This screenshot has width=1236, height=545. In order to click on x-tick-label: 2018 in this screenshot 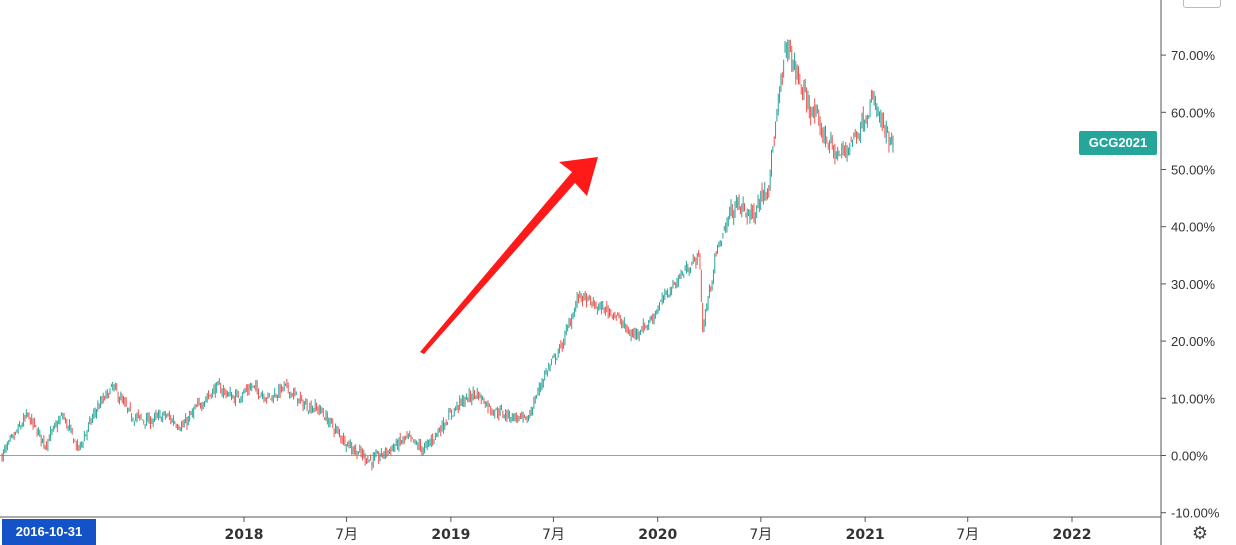, I will do `click(244, 535)`.